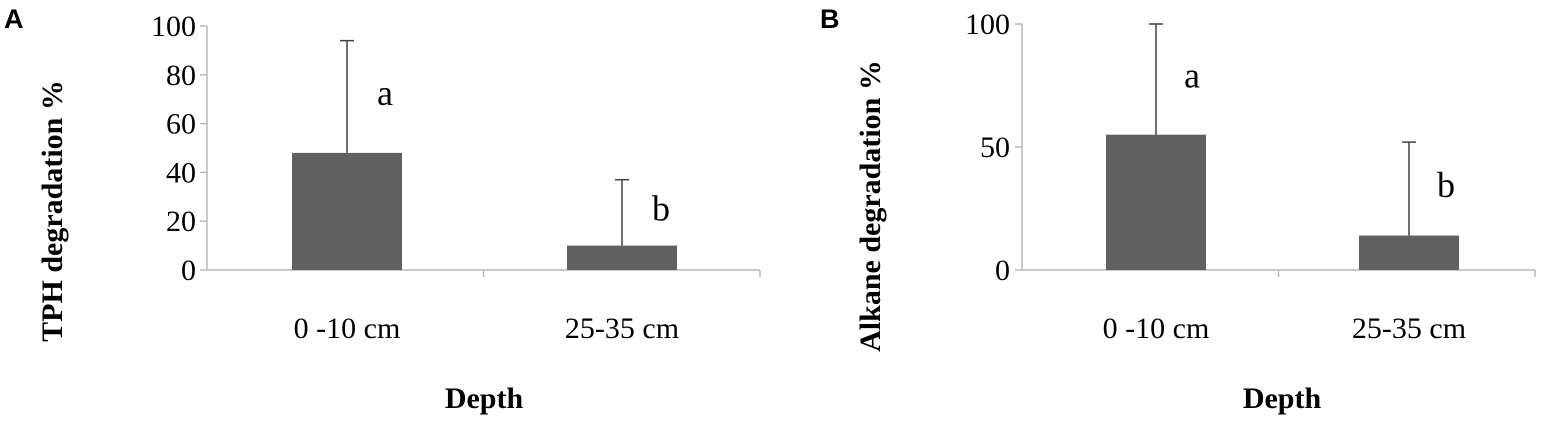  What do you see at coordinates (181, 221) in the screenshot?
I see `y-tick-label: 20` at bounding box center [181, 221].